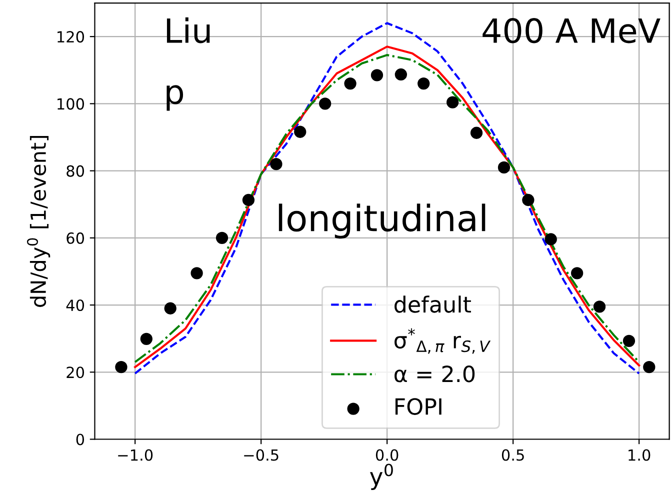  I want to click on legend-label: default, so click(432, 304).